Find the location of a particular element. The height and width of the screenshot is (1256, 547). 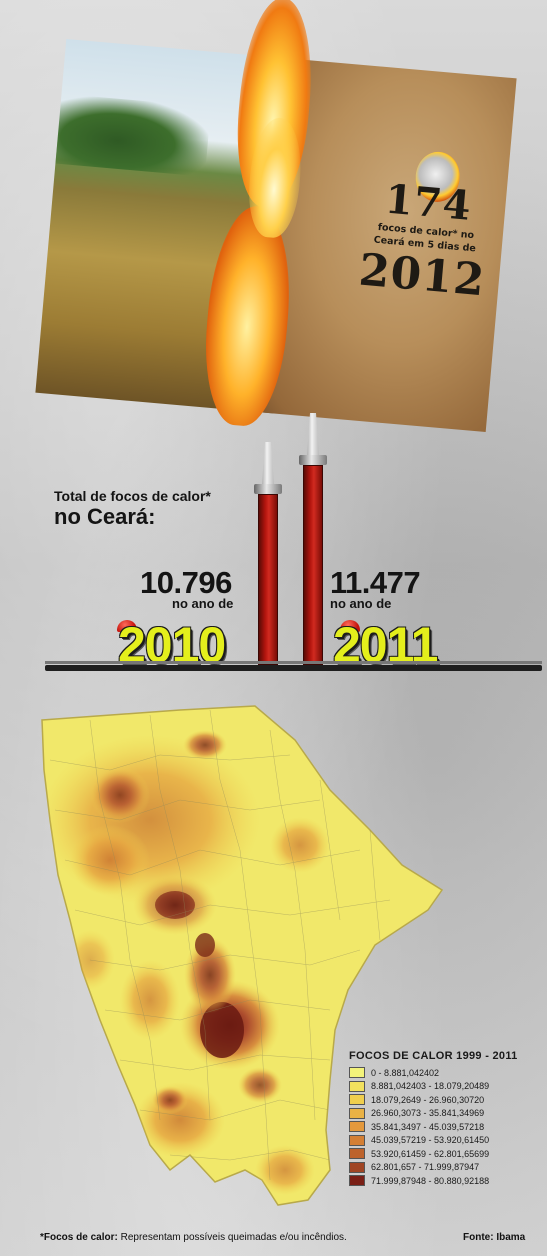

legend-item: 0 - 8.881,042402 is located at coordinates (419, 1073).